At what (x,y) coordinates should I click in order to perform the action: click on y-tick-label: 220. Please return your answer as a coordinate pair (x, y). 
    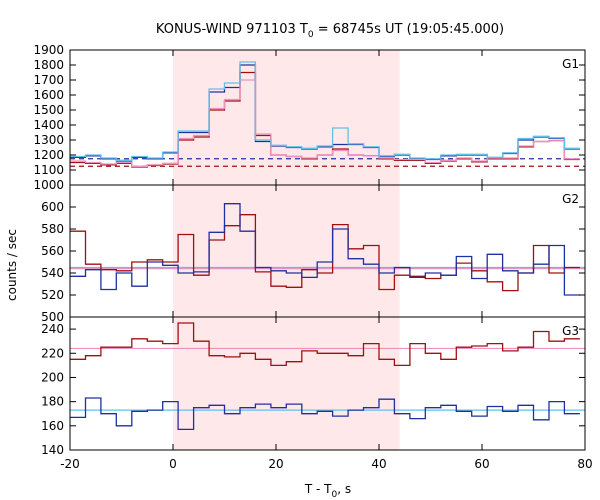
    Looking at the image, I should click on (52, 353).